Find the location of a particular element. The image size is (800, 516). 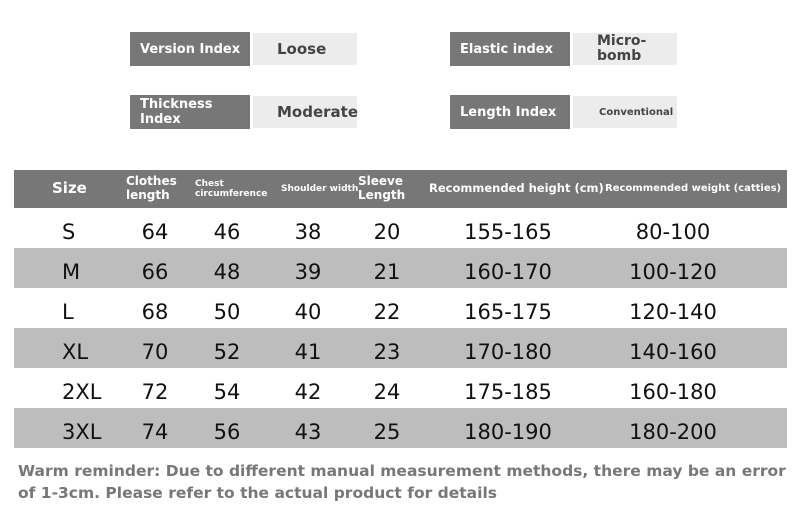

header-cell: Size is located at coordinates (69, 188).